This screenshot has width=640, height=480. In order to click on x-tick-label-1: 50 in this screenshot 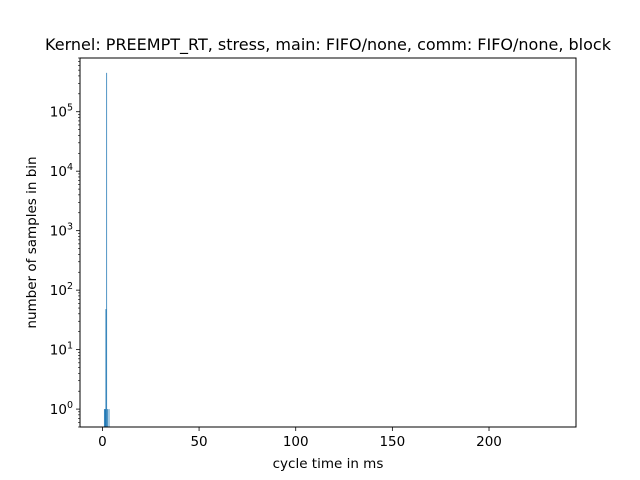, I will do `click(198, 442)`.